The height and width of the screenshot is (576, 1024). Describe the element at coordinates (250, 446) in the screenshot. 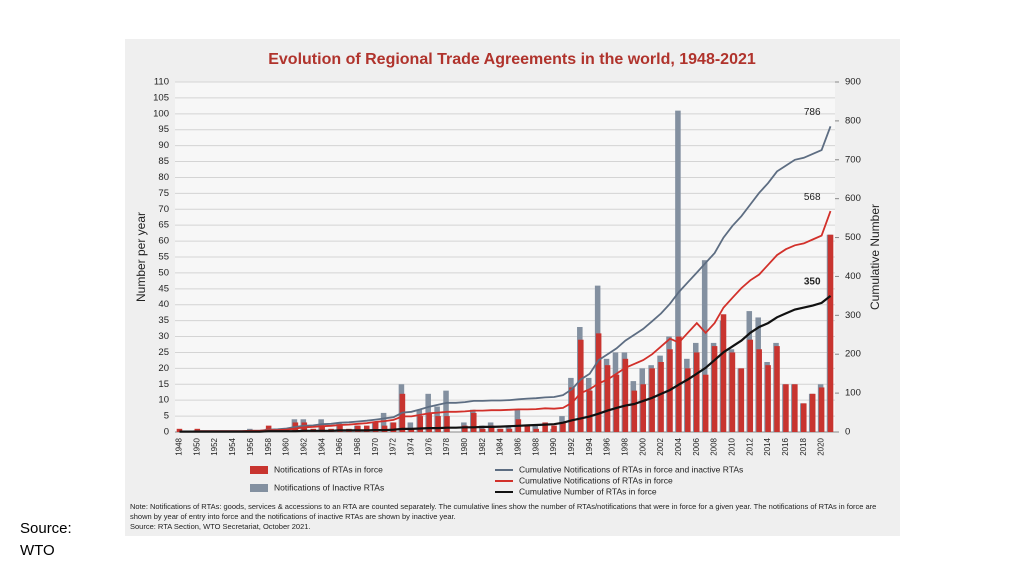

I see `x-tick-label: 1956` at that location.